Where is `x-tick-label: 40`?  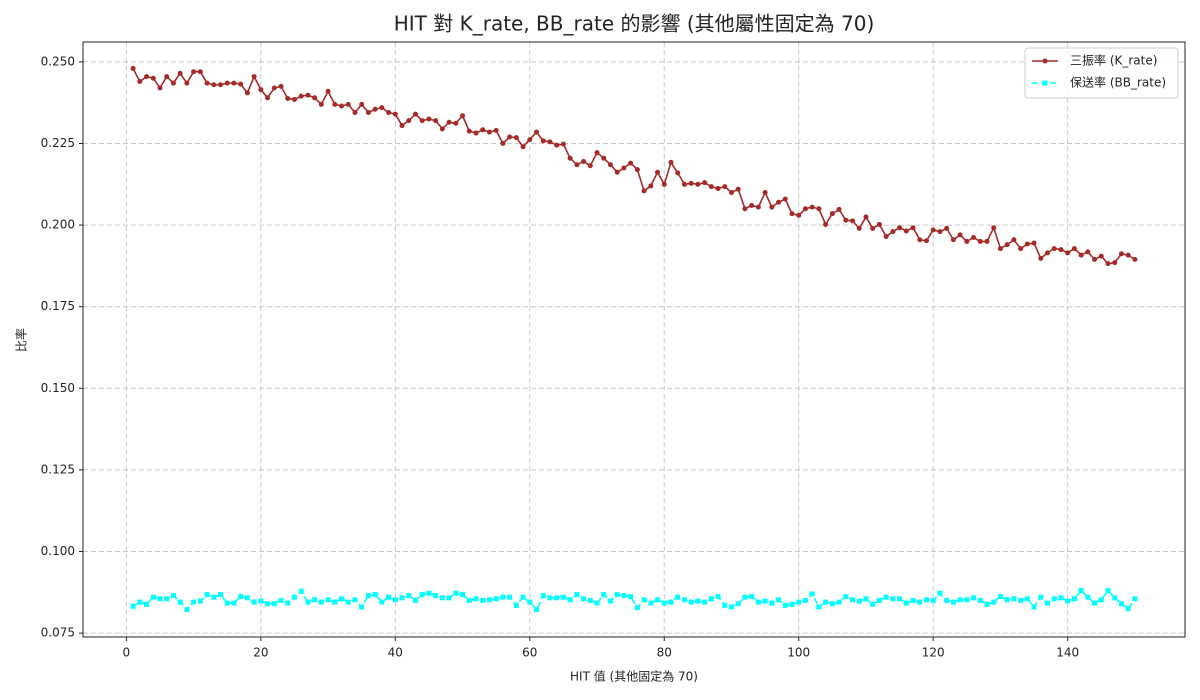 x-tick-label: 40 is located at coordinates (395, 653).